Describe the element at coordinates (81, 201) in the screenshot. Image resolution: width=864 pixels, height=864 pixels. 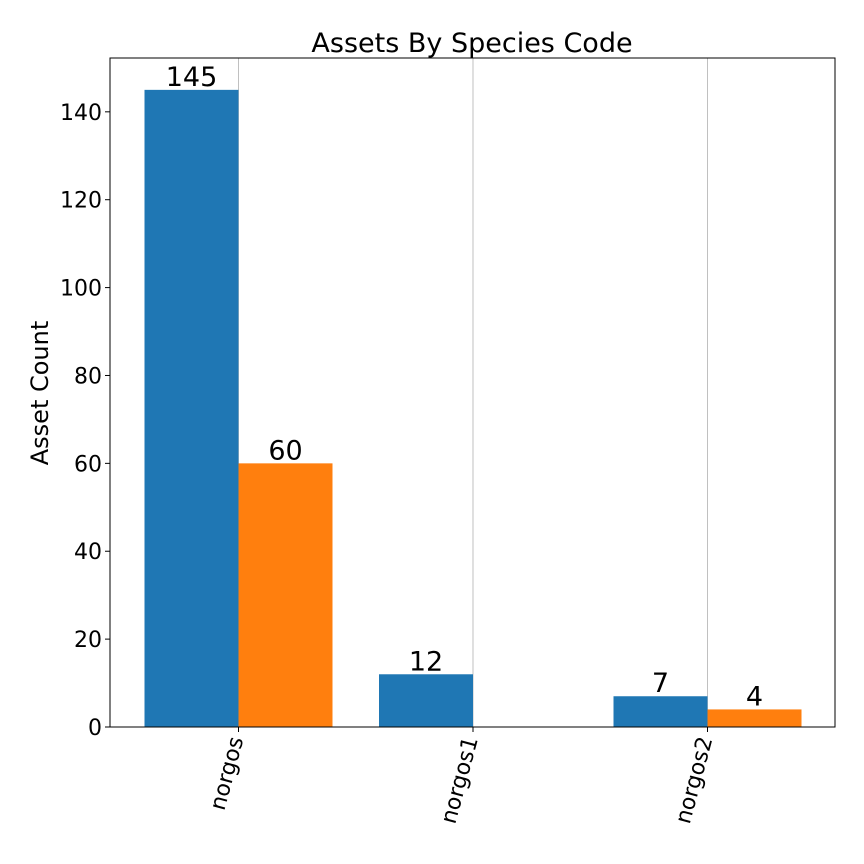
I see `y-tick-label-120: 120` at that location.